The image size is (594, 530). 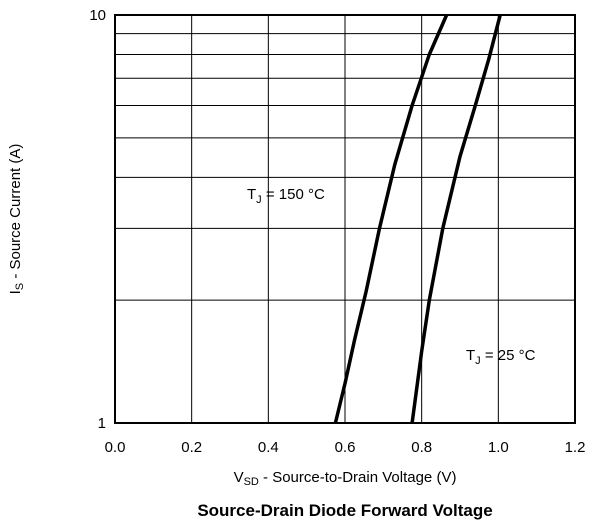 I want to click on series-label-25c: TJ = 25 °C, so click(x=501, y=357).